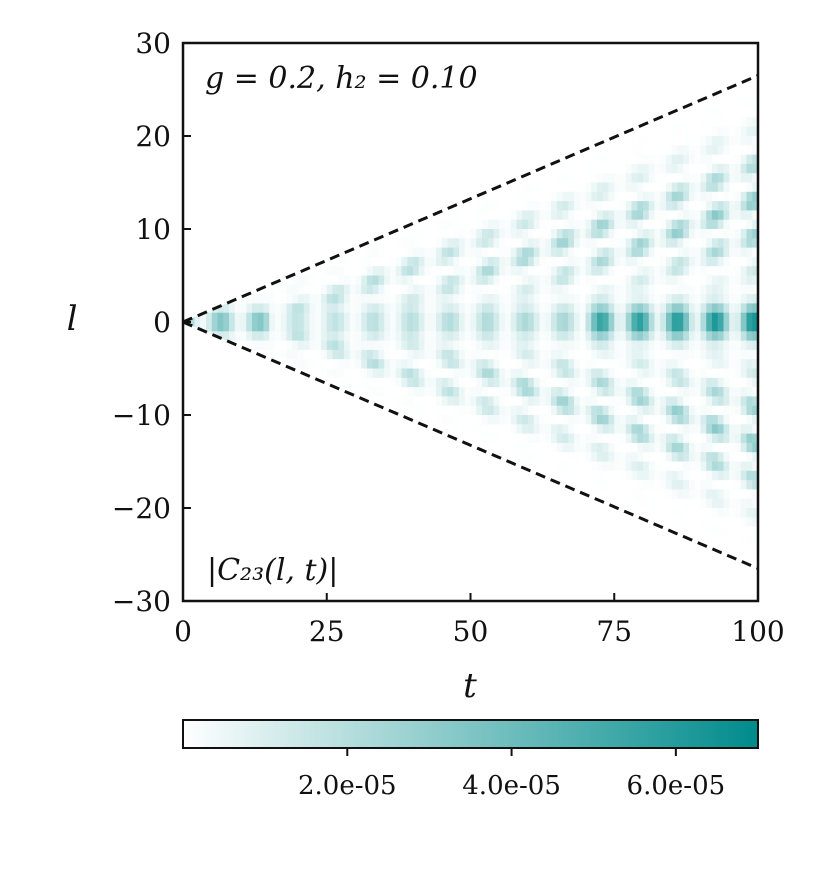  Describe the element at coordinates (347, 786) in the screenshot. I see `colorbar-tick-label: 2.0e-05` at that location.